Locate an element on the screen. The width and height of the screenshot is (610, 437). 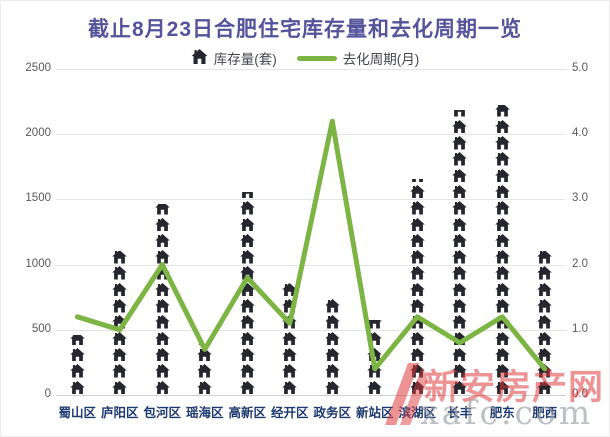
right-axis-tick: 3.0 is located at coordinates (580, 198).